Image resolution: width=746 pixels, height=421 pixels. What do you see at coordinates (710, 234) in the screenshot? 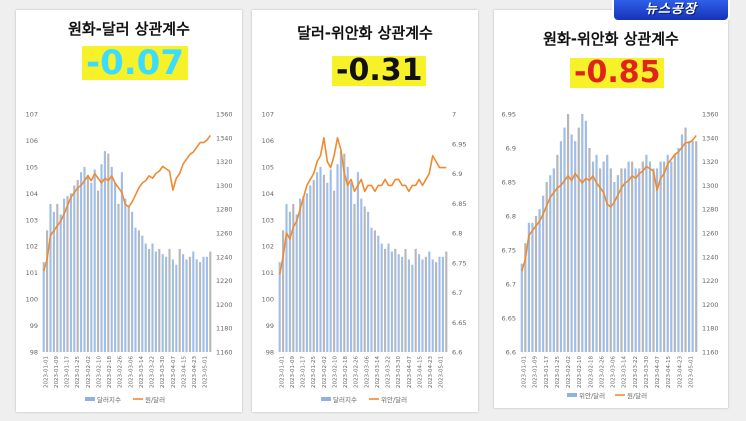
I see `y-right-tick-label: 1260` at bounding box center [710, 234].